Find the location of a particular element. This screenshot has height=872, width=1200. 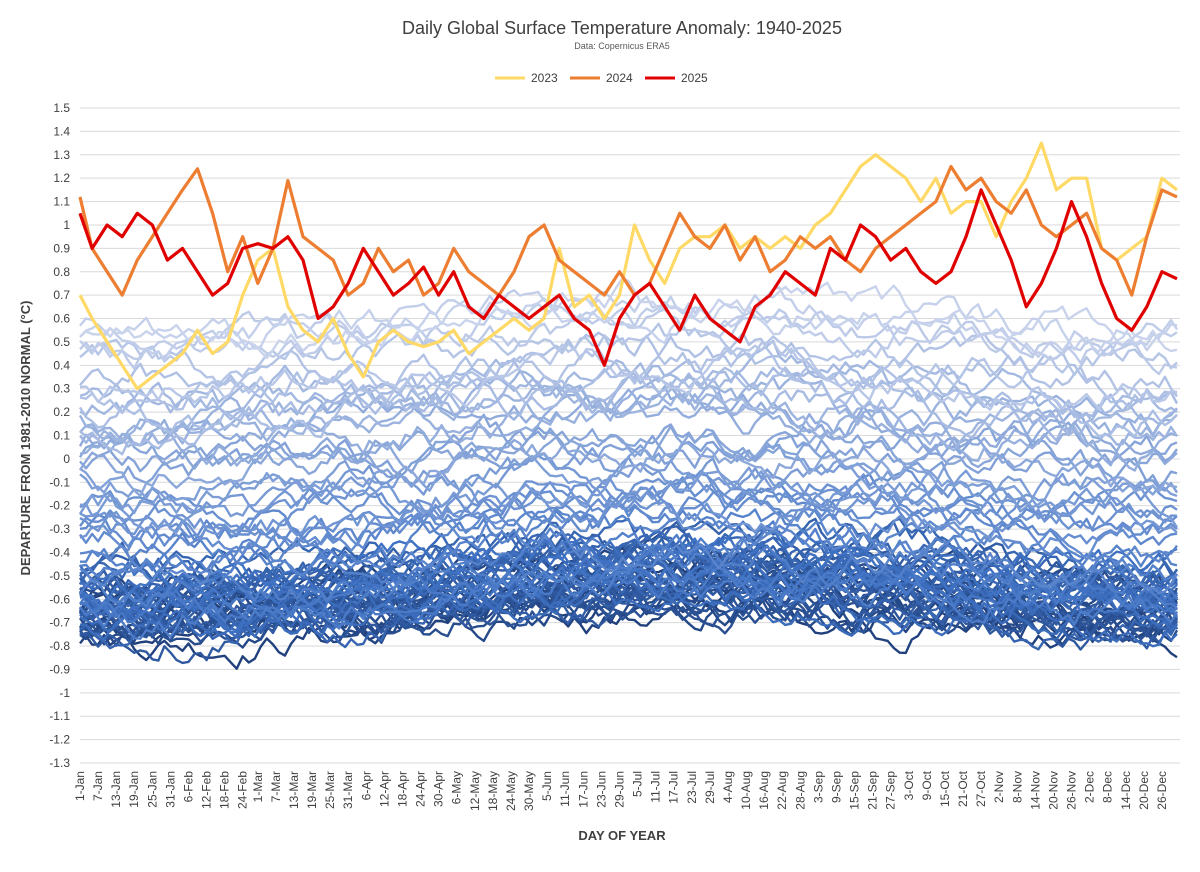

y-tick-label: 0.1 is located at coordinates (61, 436).